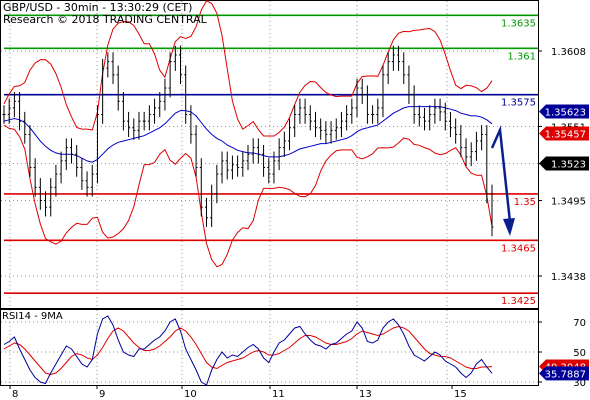 This screenshot has width=590, height=400. What do you see at coordinates (521, 56) in the screenshot?
I see `level-label: 1.361` at bounding box center [521, 56].